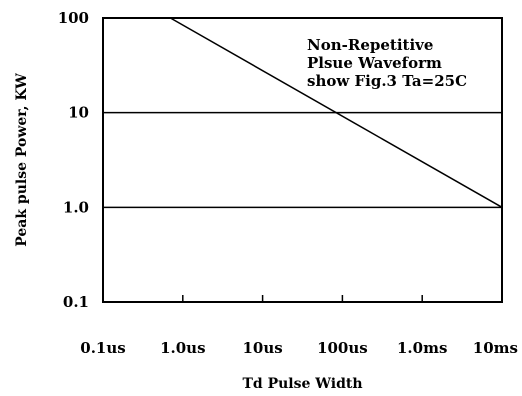 The image size is (522, 396). Describe the element at coordinates (374, 63) in the screenshot. I see `annotation-line: Plsue Waveform` at that location.